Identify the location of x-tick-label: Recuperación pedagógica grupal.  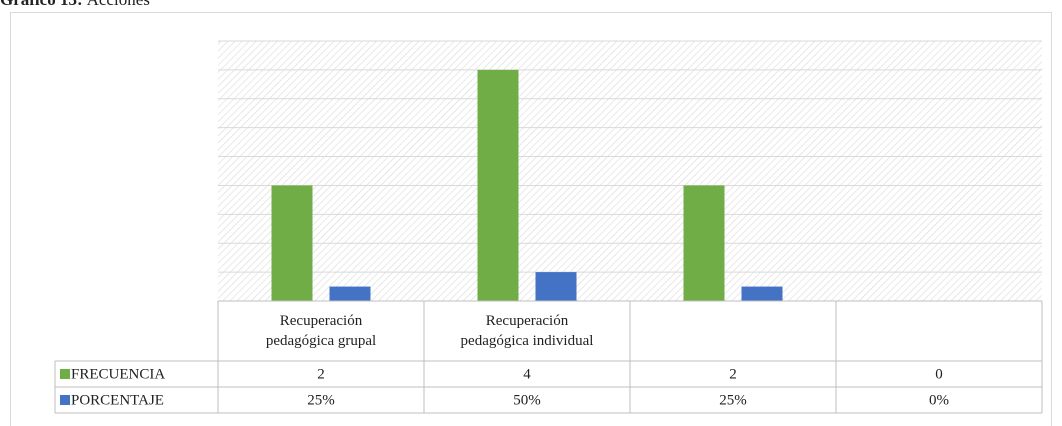
(321, 331).